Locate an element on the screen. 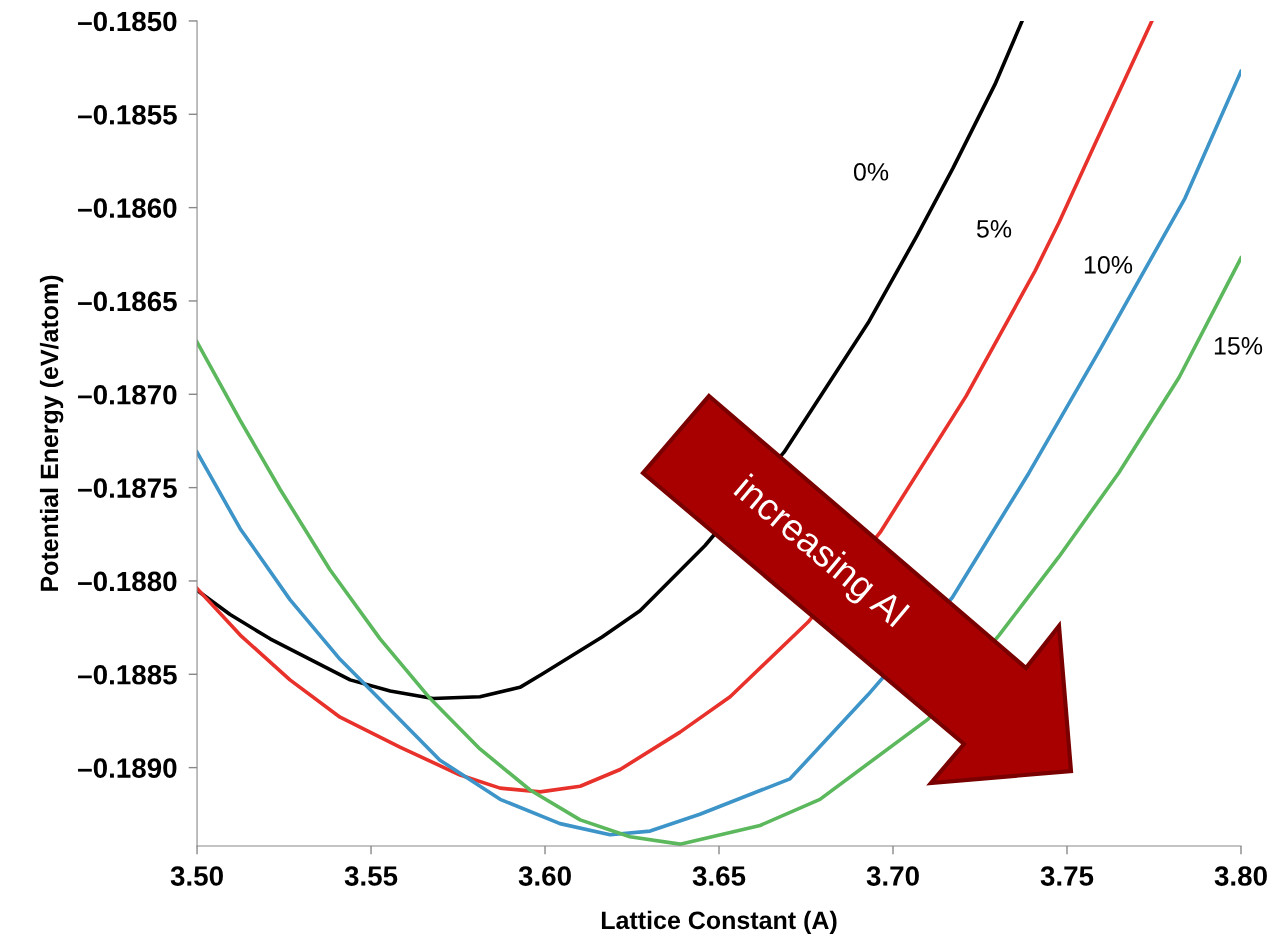  series-label: 5% is located at coordinates (994, 229).